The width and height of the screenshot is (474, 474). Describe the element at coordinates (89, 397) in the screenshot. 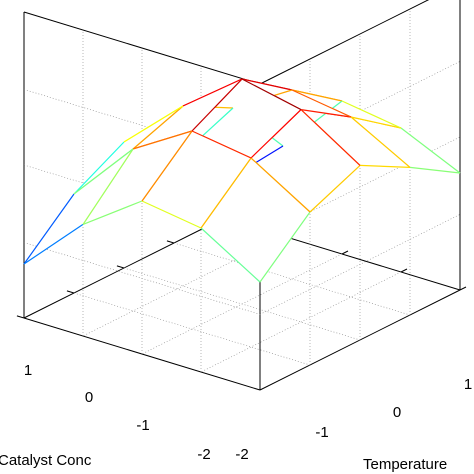

I see `x-tick-label: 0` at that location.